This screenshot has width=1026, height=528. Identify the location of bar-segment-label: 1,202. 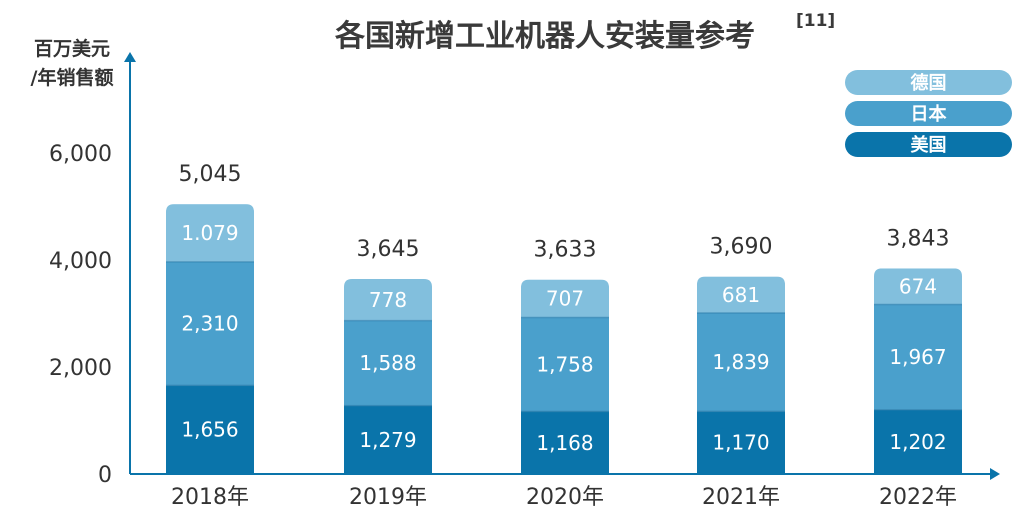
(917, 442).